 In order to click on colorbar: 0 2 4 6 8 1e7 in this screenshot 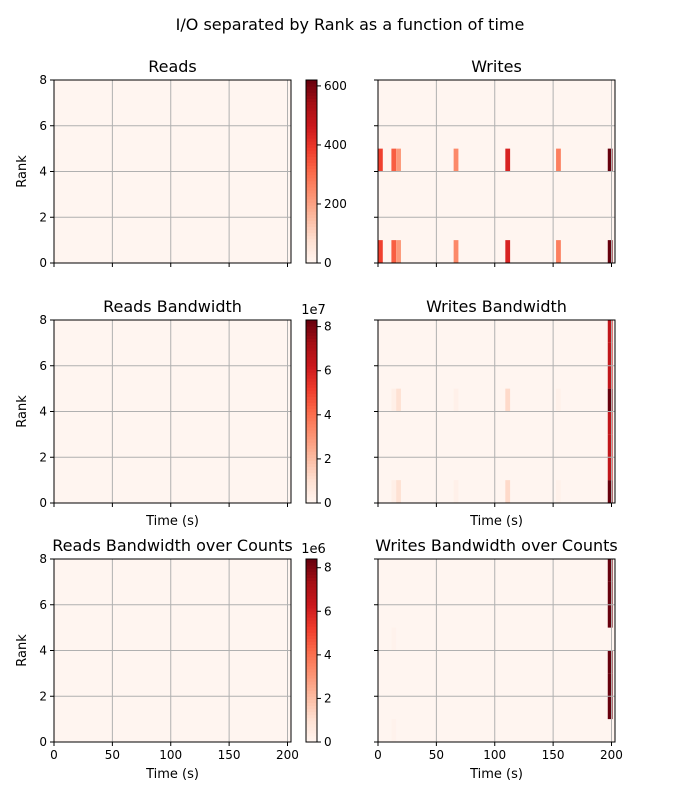, I will do `click(316, 406)`.